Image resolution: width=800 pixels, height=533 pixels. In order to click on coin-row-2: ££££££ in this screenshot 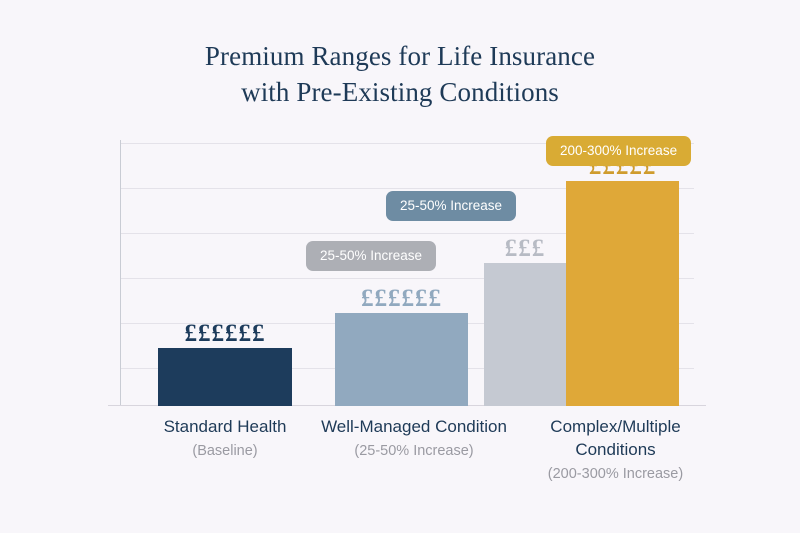, I will do `click(401, 298)`.